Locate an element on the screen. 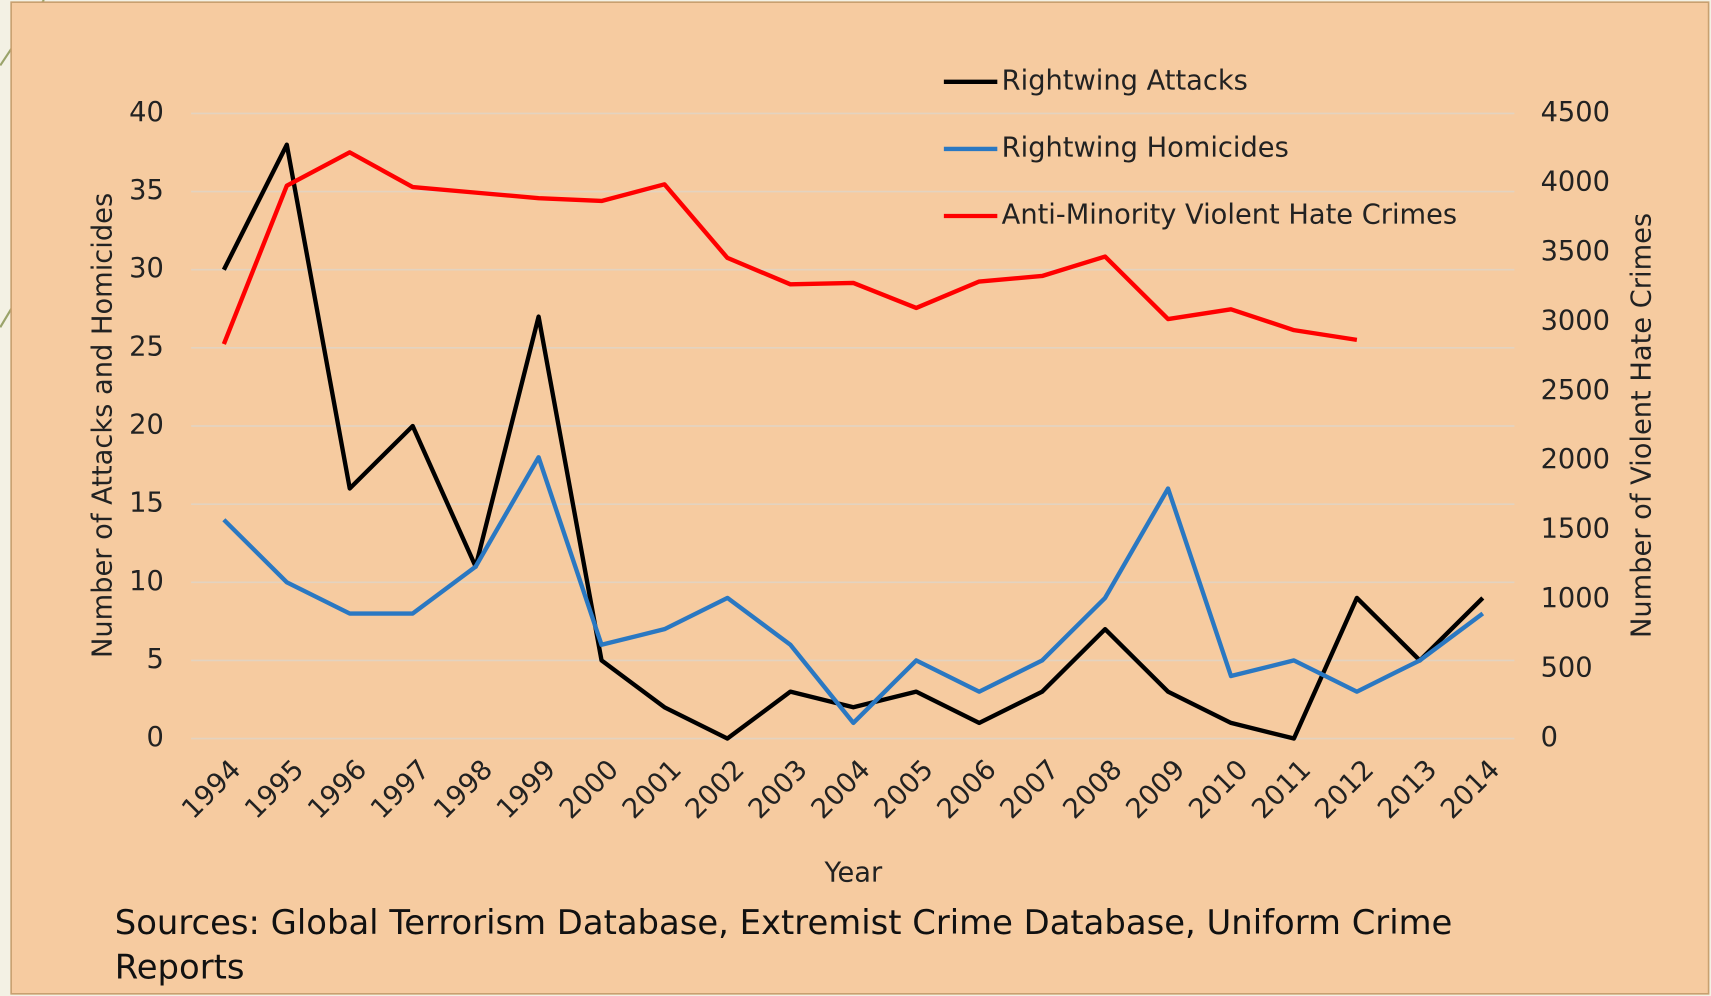 This screenshot has width=1711, height=996. legend-label: Anti-Minority Violent Hate Crimes is located at coordinates (1229, 214).